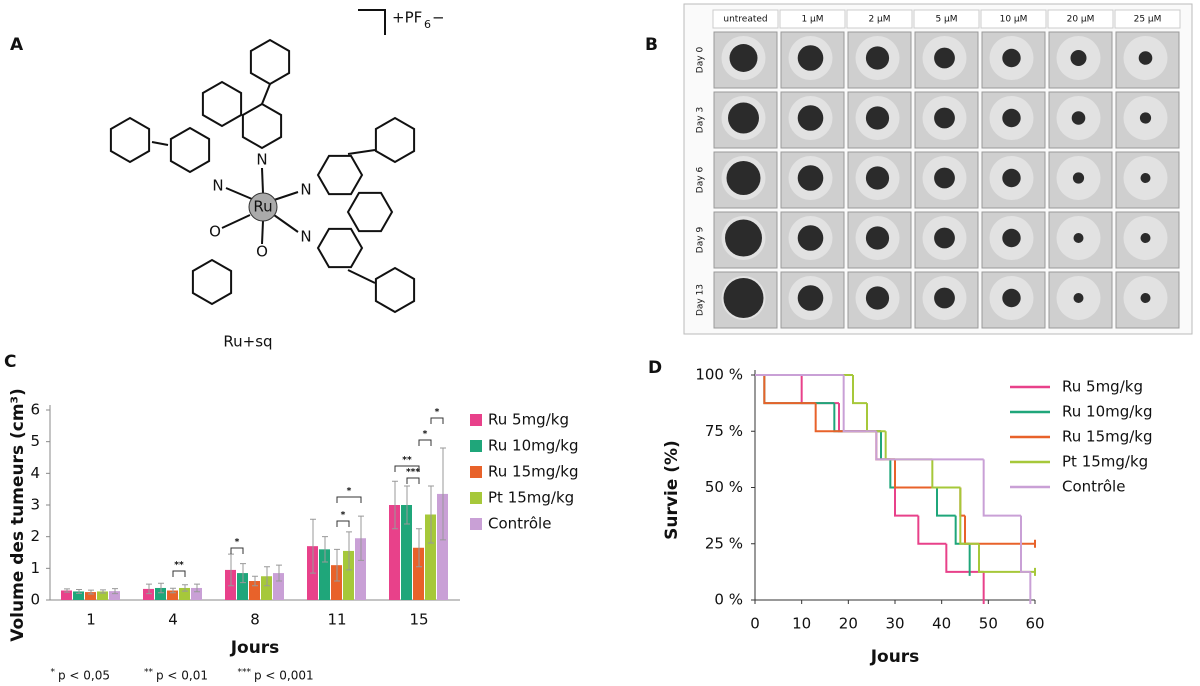 The image size is (1200, 686). What do you see at coordinates (438, 18) in the screenshot?
I see `counter-ion-charge: −` at bounding box center [438, 18].